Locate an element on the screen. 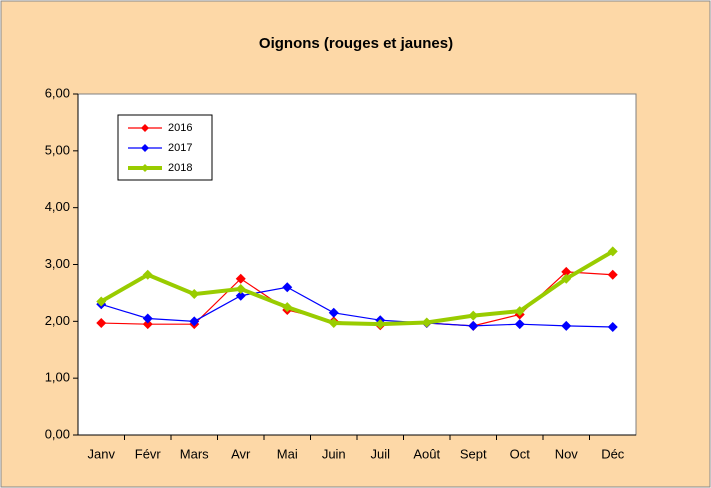 The width and height of the screenshot is (711, 488). legend-label: 2016 is located at coordinates (180, 128).